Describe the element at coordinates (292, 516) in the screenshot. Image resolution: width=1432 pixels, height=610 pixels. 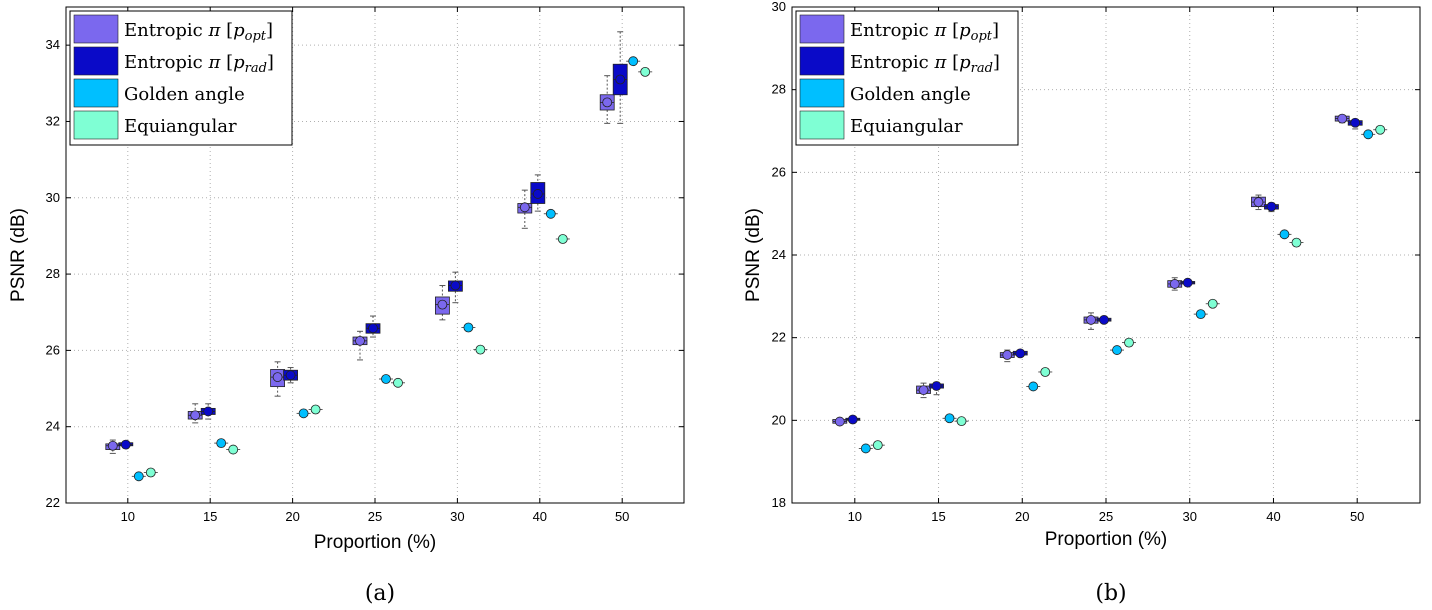
I see `x-tick-label: 20` at that location.